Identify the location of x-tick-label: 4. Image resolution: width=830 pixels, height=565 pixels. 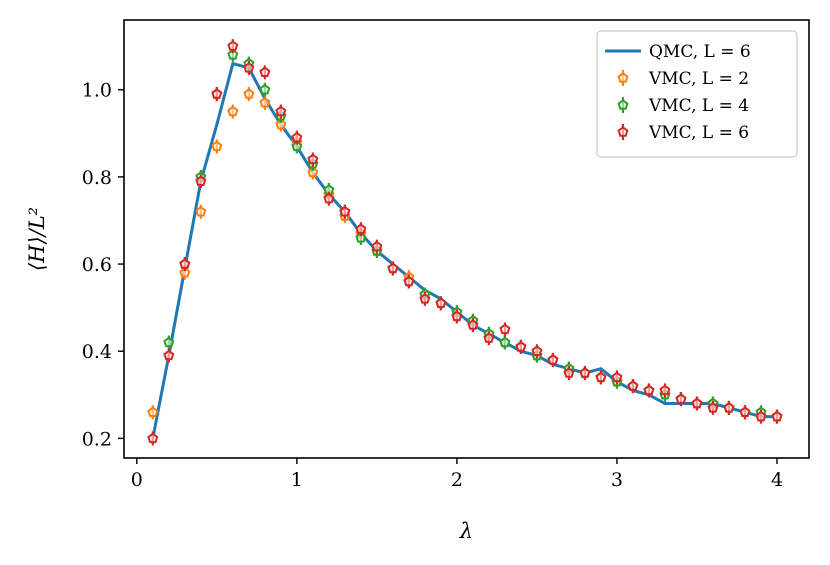
(777, 480).